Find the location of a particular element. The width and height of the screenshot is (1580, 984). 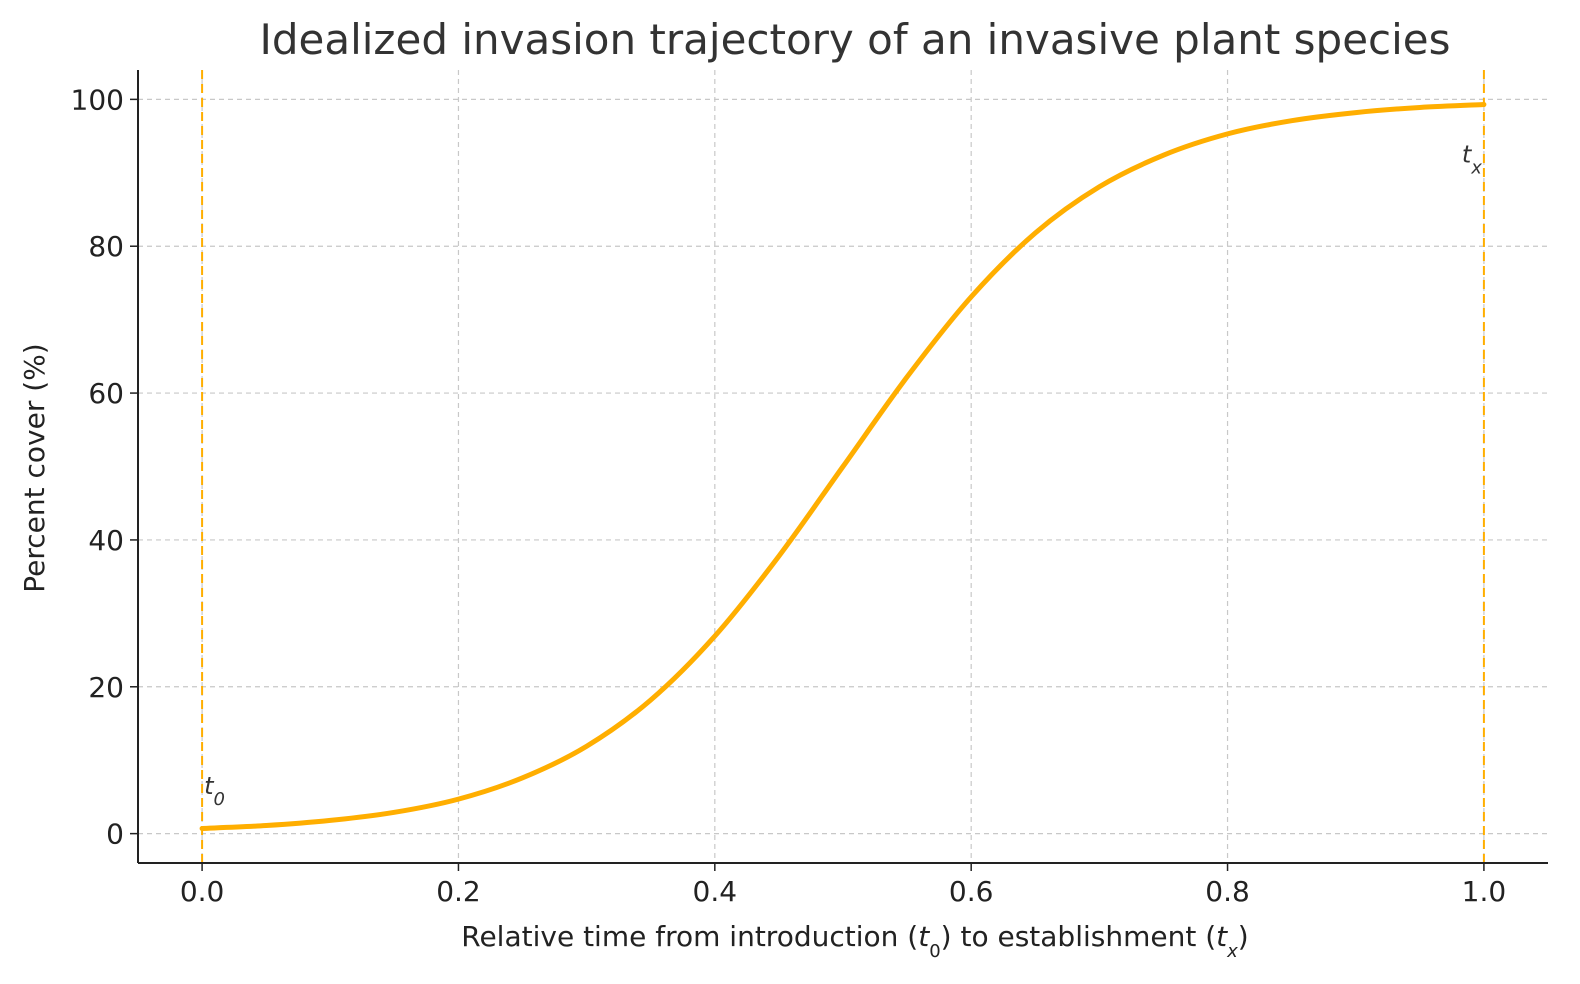

y-tick-label: 80 is located at coordinates (106, 246).